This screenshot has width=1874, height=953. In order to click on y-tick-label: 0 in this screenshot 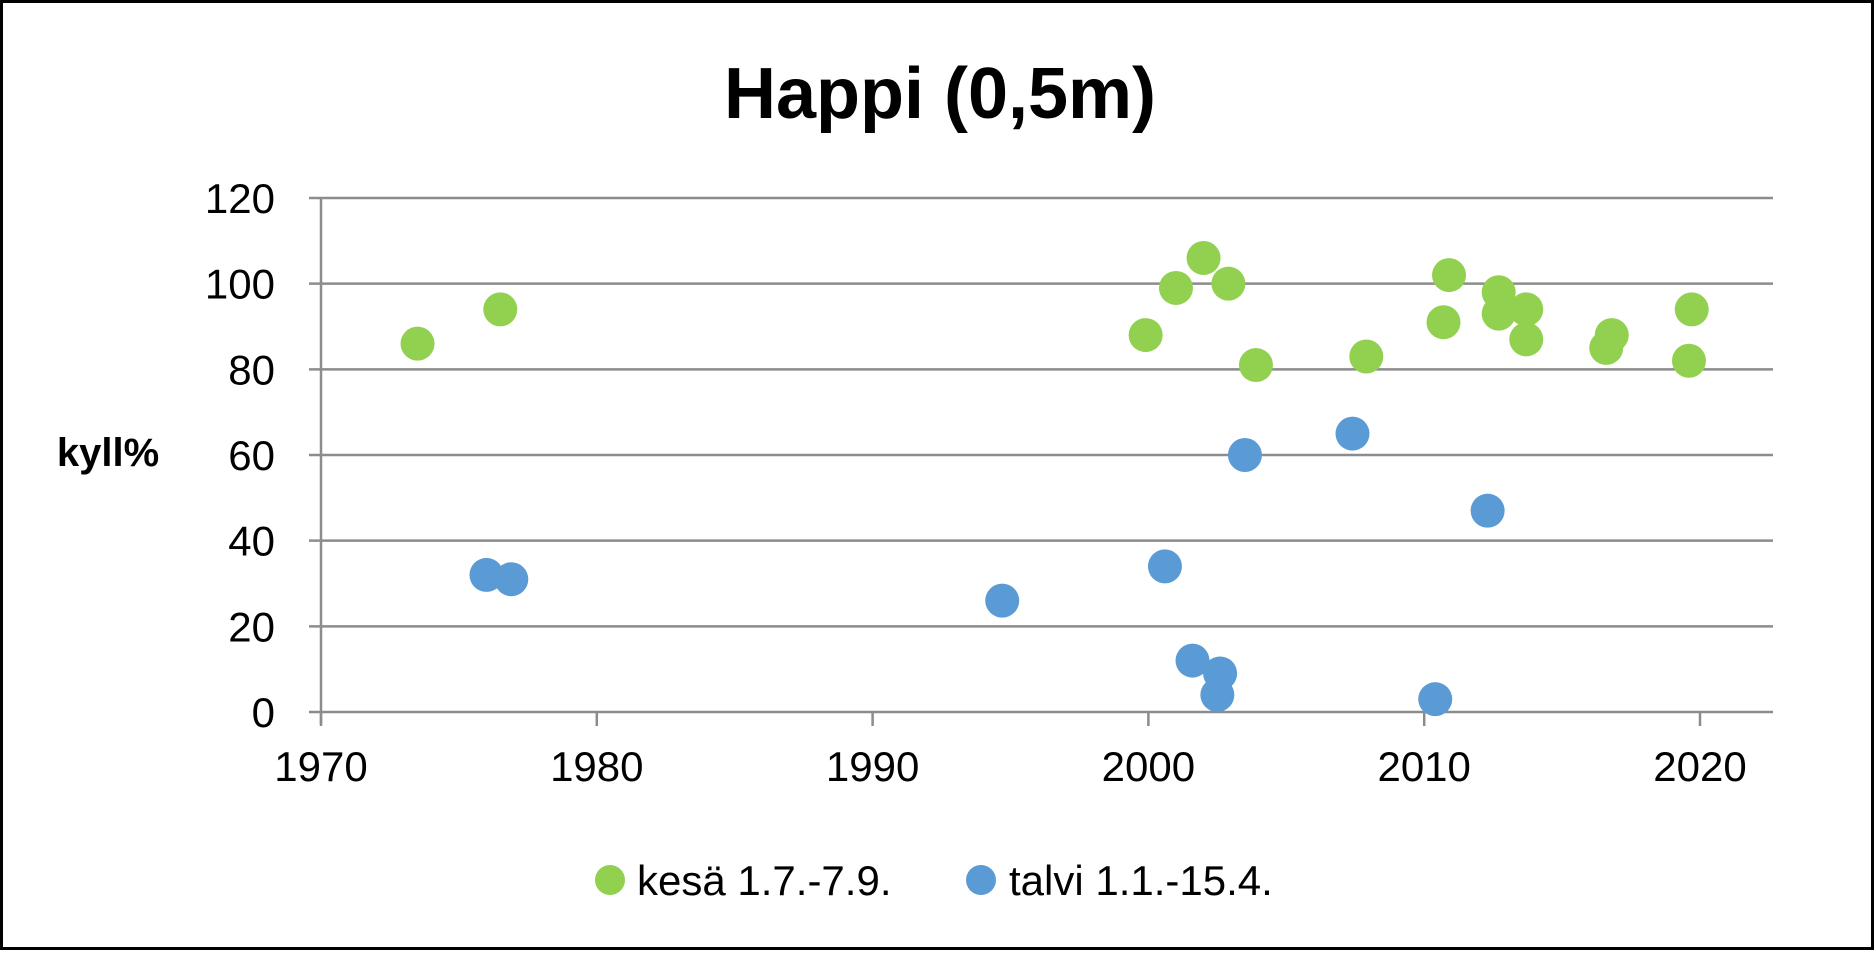, I will do `click(263, 712)`.